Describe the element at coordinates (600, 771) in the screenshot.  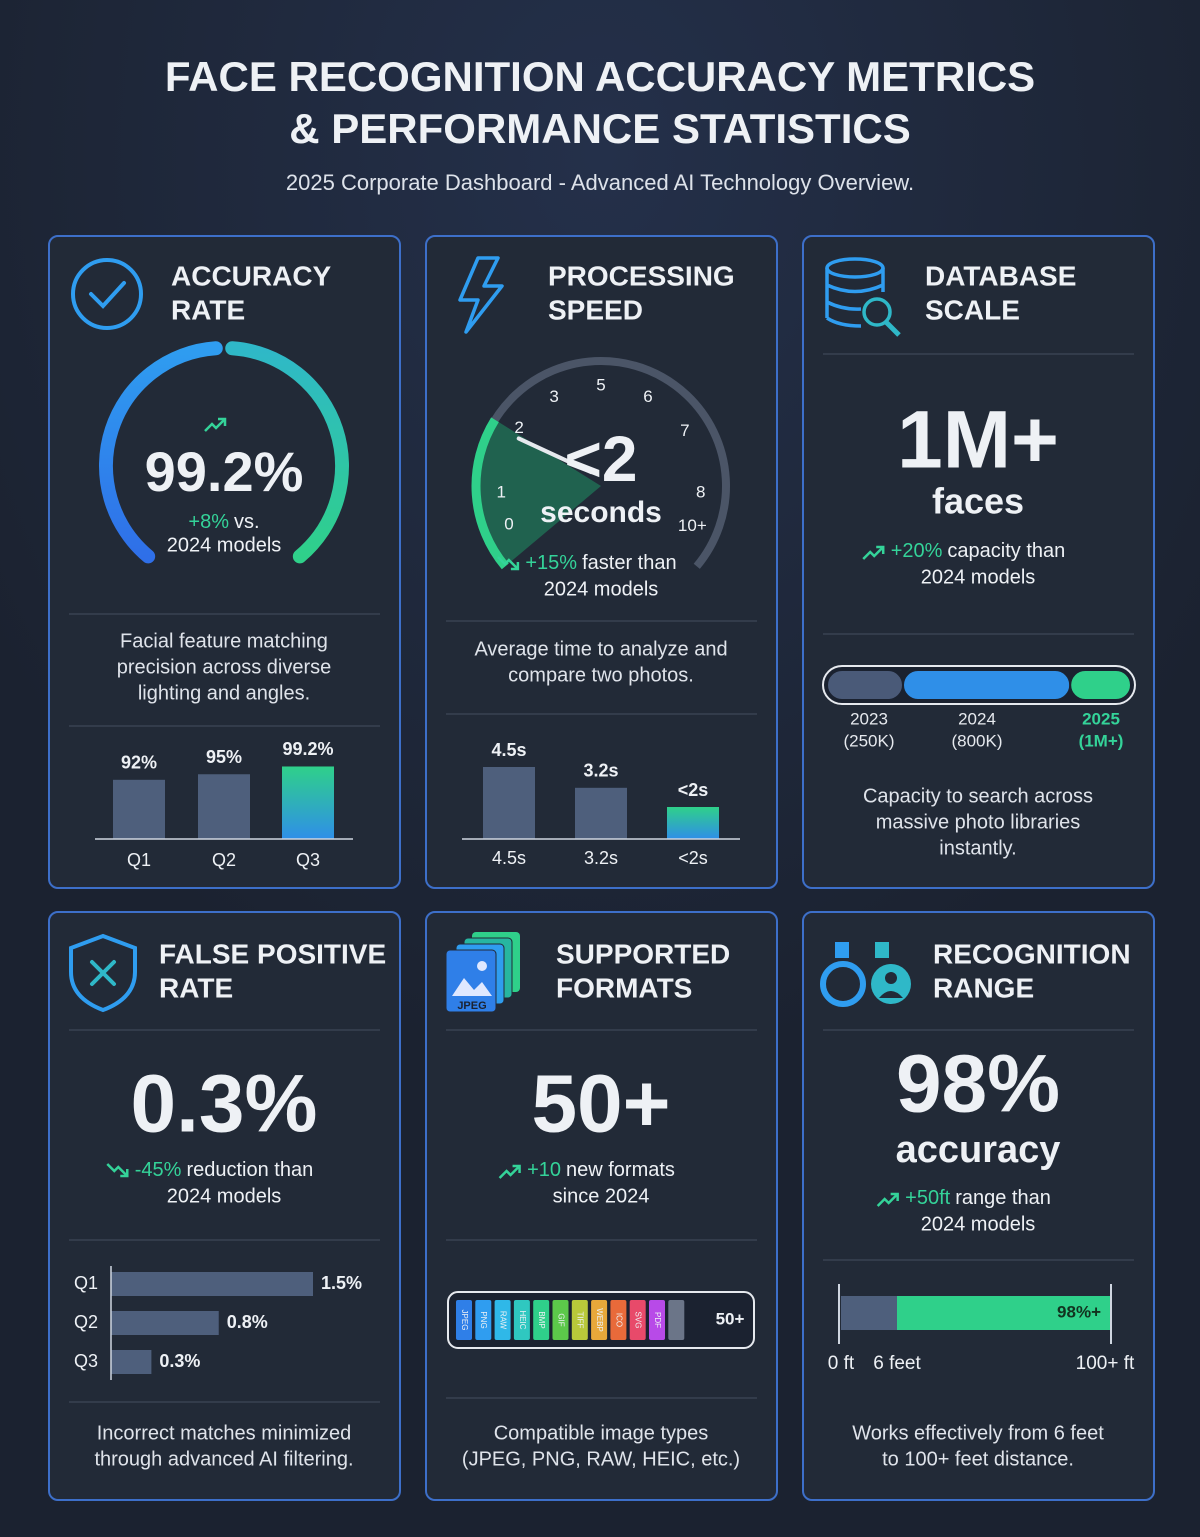
I see `bar-value-label: 3.2s` at that location.